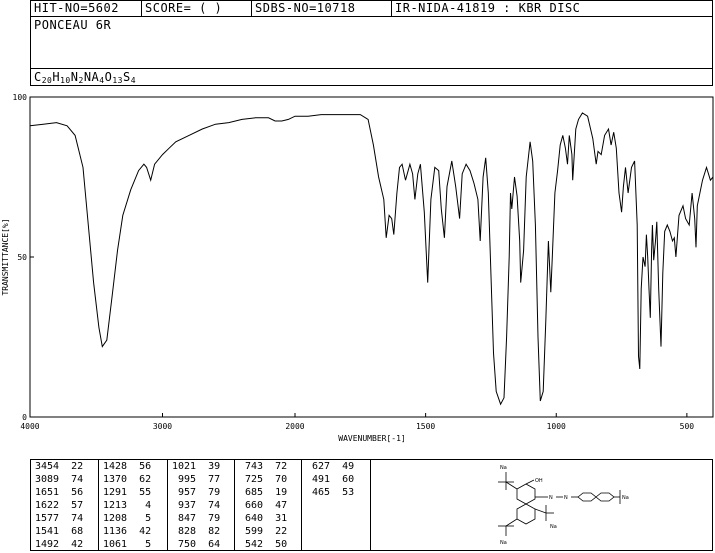 Image resolution: width=715 pixels, height=553 pixels. Describe the element at coordinates (526, 494) in the screenshot. I see `ring-left-top` at that location.